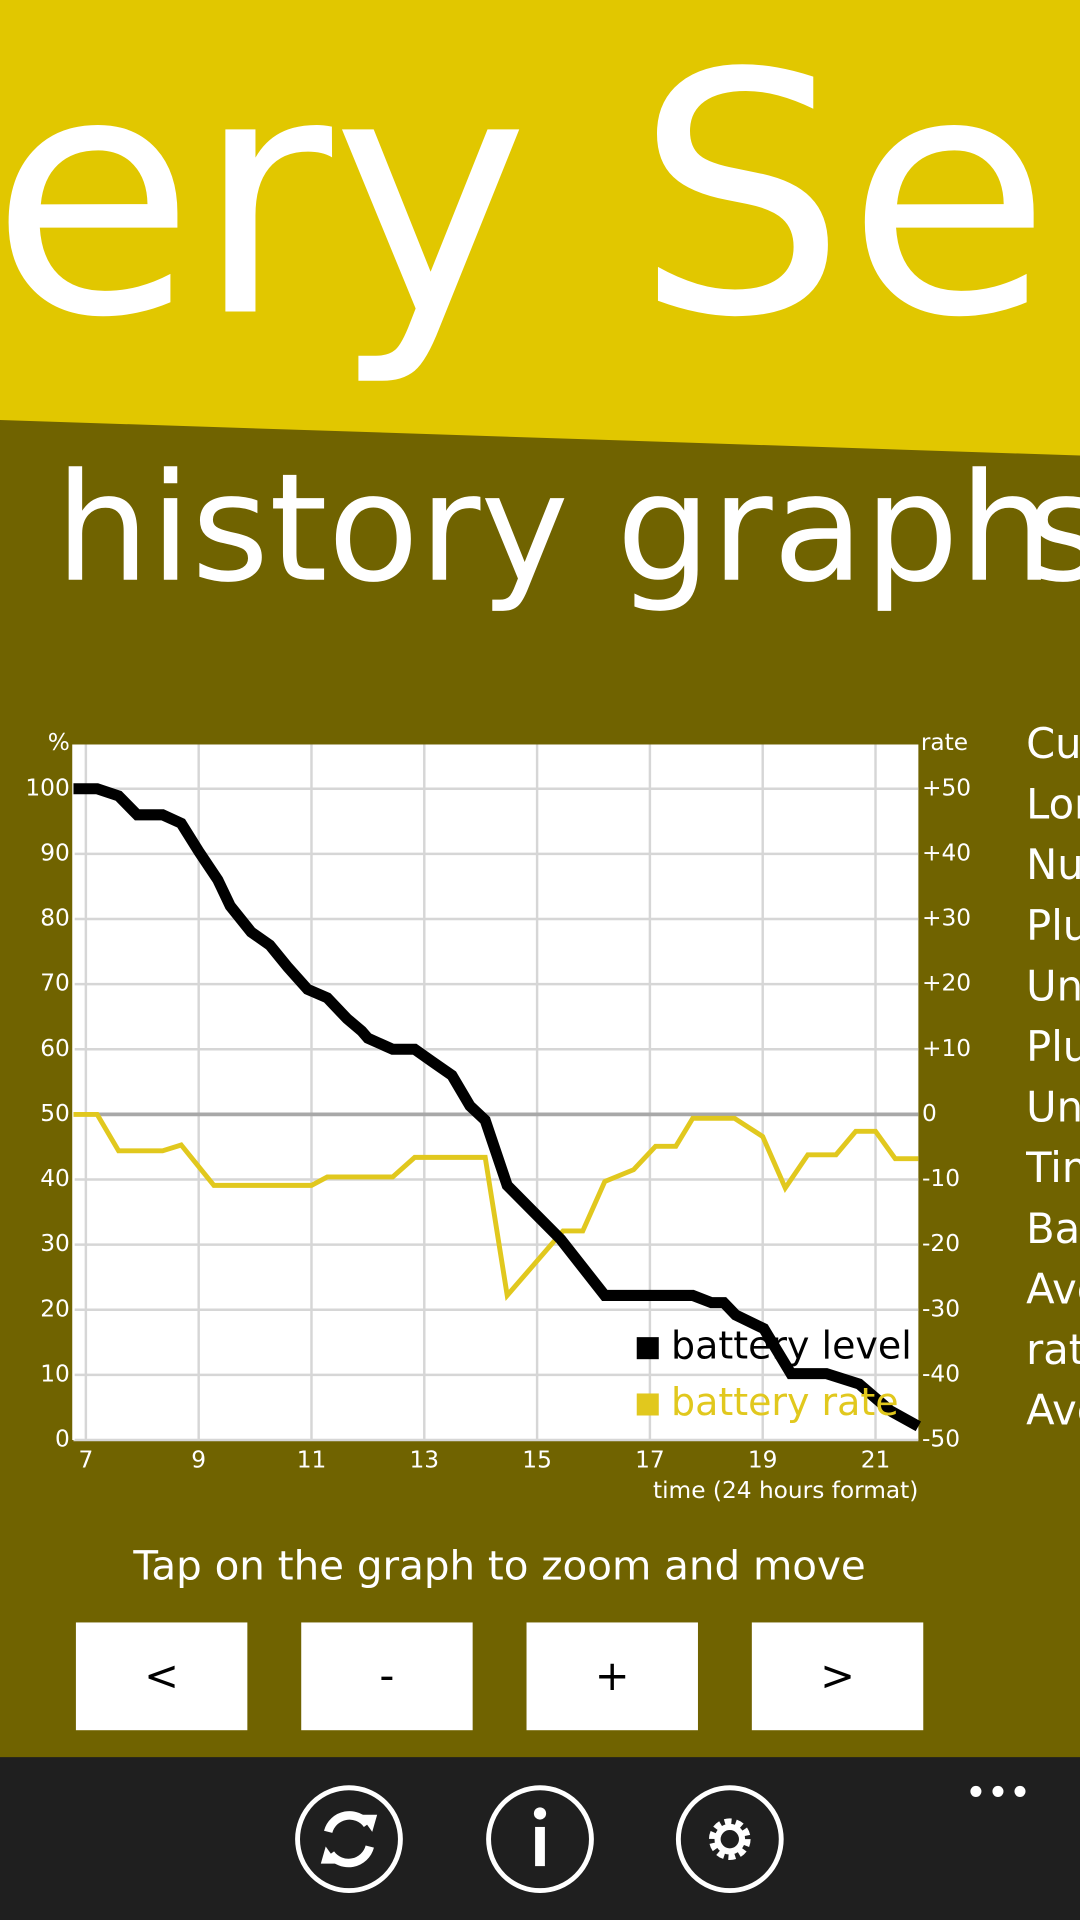 The width and height of the screenshot is (1080, 1920). What do you see at coordinates (946, 918) in the screenshot?
I see `y2-tick-label: +30` at bounding box center [946, 918].